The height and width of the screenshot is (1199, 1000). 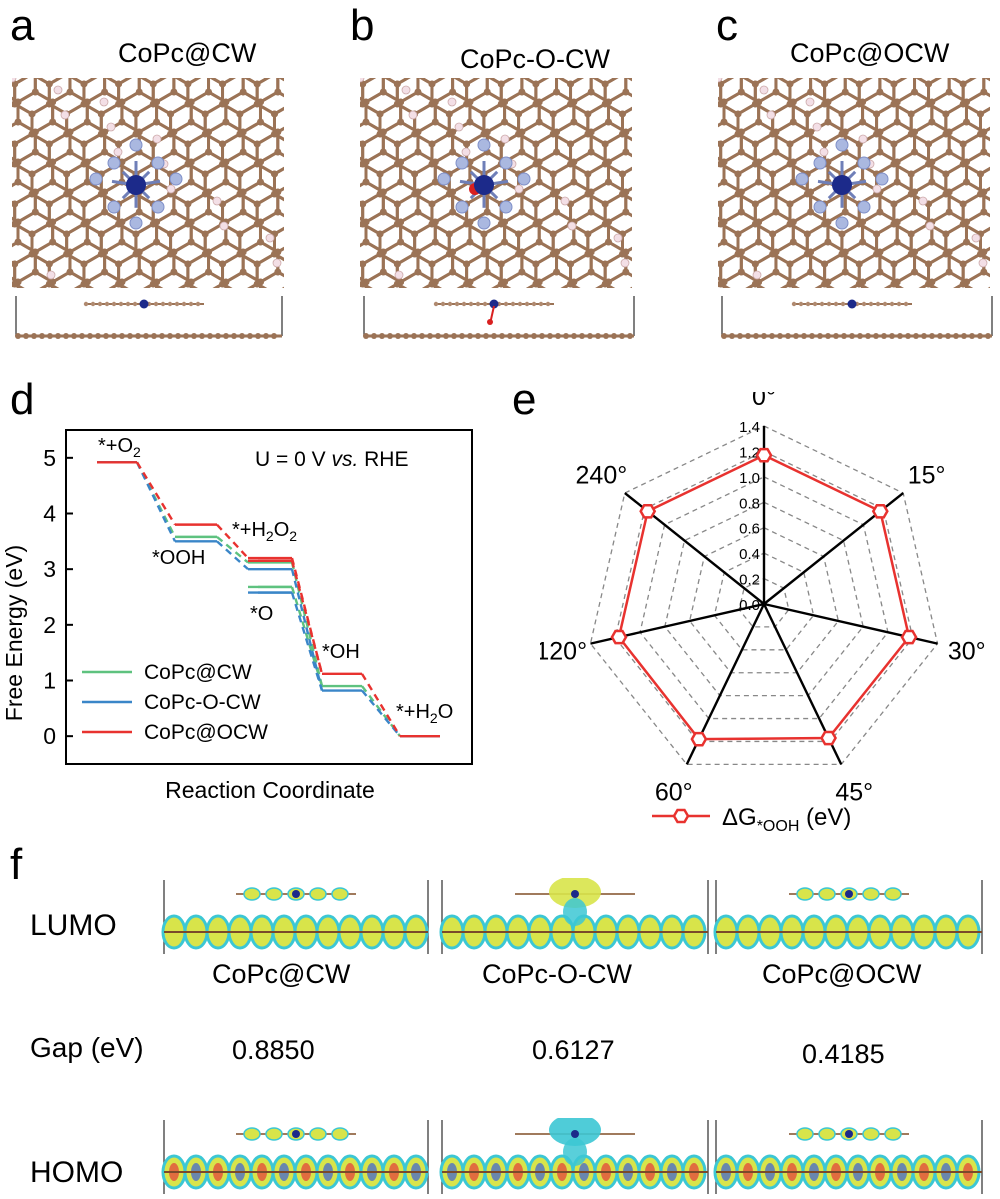 What do you see at coordinates (77, 1172) in the screenshot?
I see `homo-label: HOMO` at bounding box center [77, 1172].